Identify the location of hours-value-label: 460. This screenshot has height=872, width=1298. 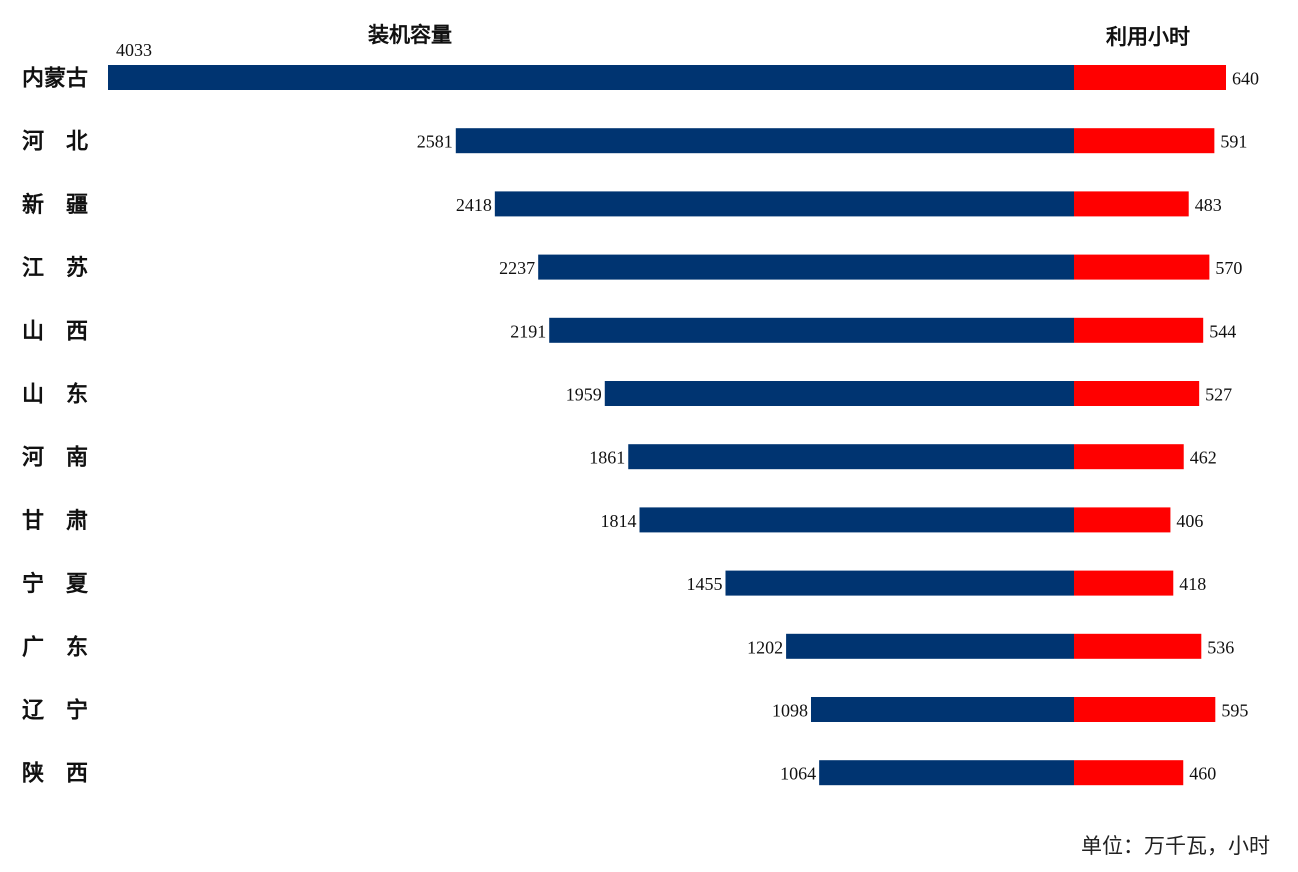
(1202, 774).